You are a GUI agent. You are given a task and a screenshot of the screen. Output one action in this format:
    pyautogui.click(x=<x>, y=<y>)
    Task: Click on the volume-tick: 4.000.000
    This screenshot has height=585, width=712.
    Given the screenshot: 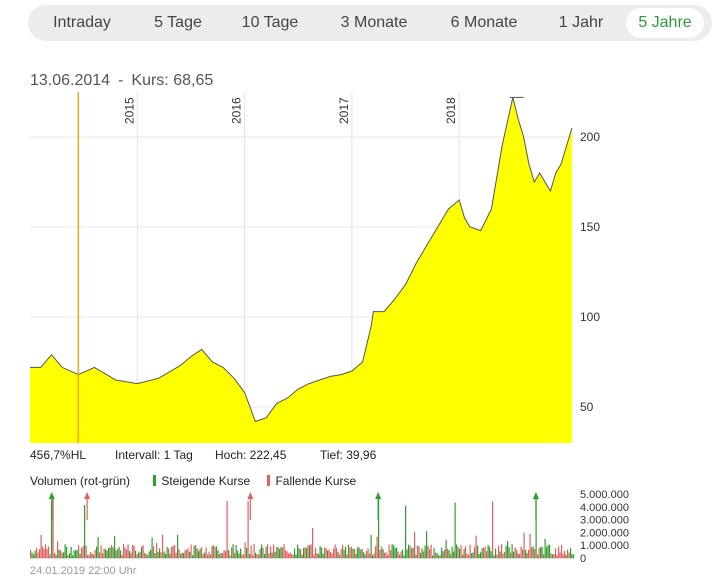 What is the action you would take?
    pyautogui.click(x=604, y=508)
    